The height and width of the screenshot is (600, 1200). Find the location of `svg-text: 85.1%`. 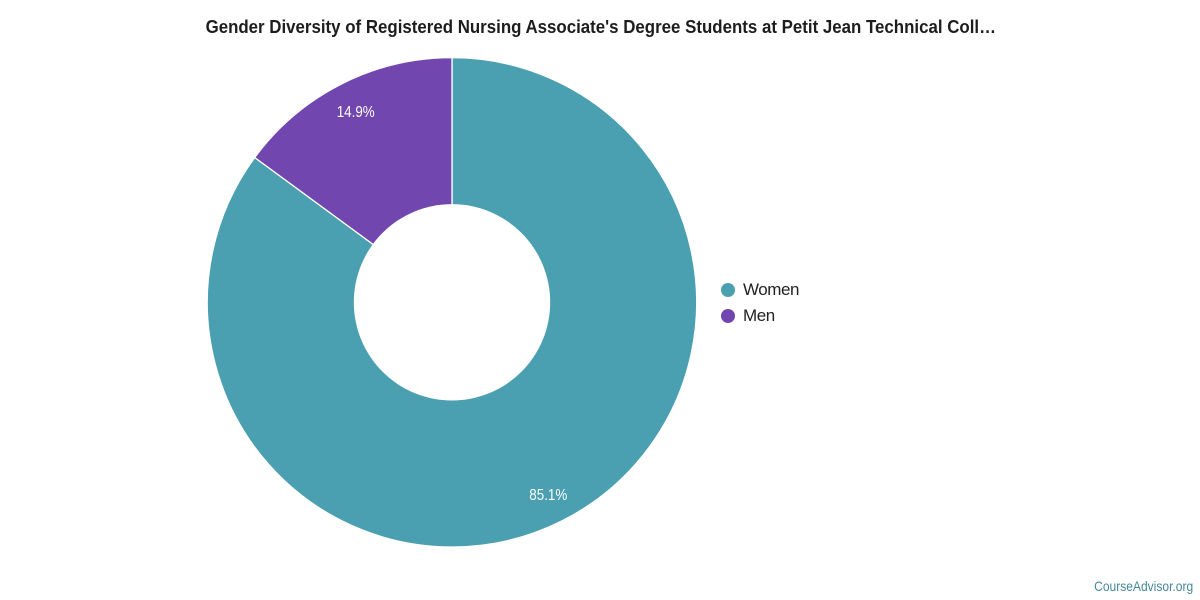

svg-text: 85.1% is located at coordinates (548, 495).